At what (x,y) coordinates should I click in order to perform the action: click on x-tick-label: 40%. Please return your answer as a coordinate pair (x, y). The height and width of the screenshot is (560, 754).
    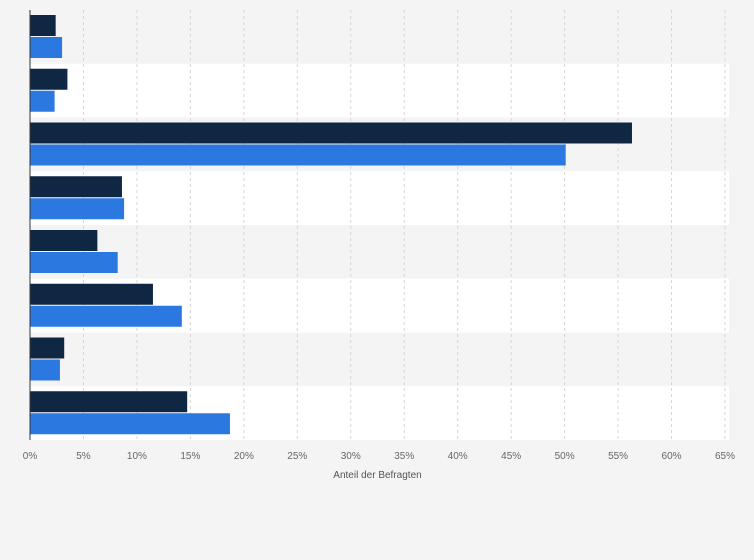
    Looking at the image, I should click on (458, 456).